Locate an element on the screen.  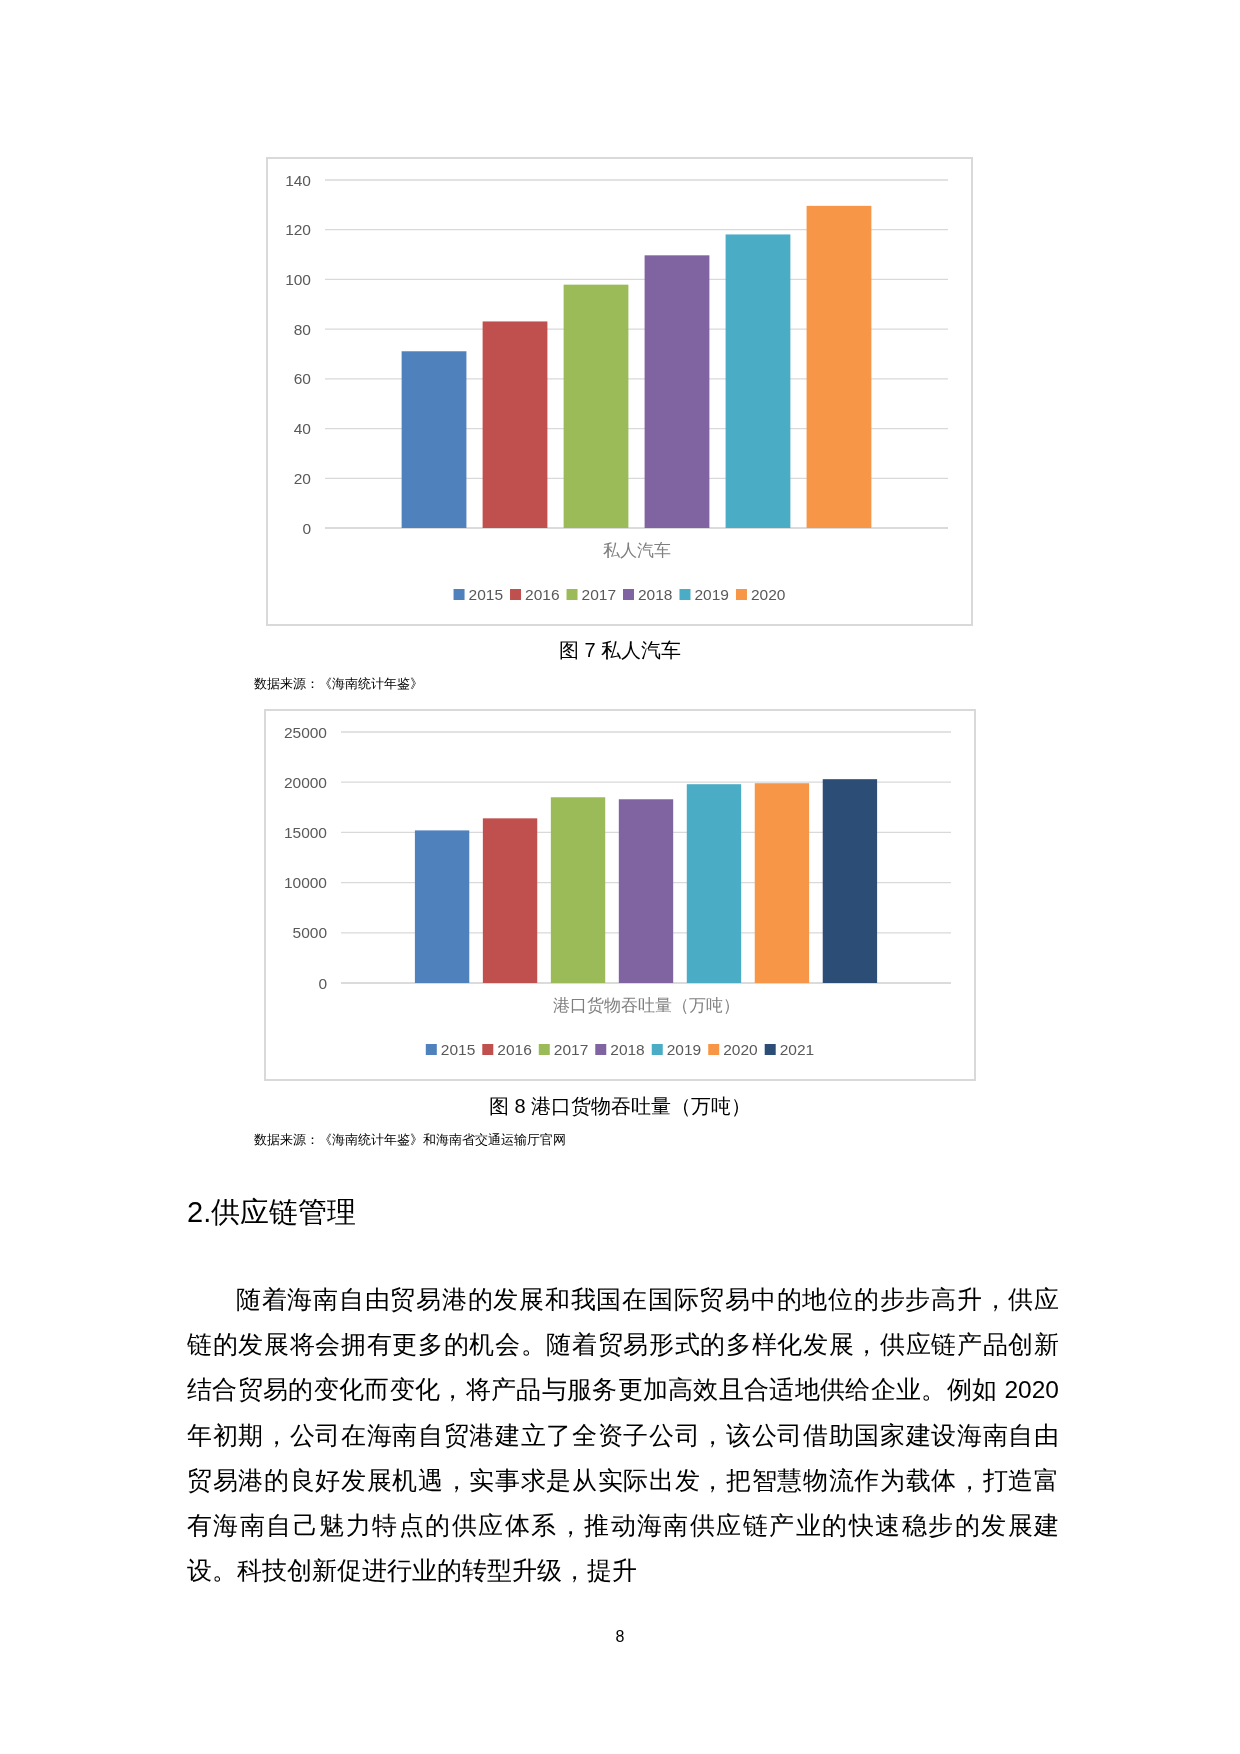
x-tick-label: 港口货物吞吐量（万吨） is located at coordinates (646, 1005).